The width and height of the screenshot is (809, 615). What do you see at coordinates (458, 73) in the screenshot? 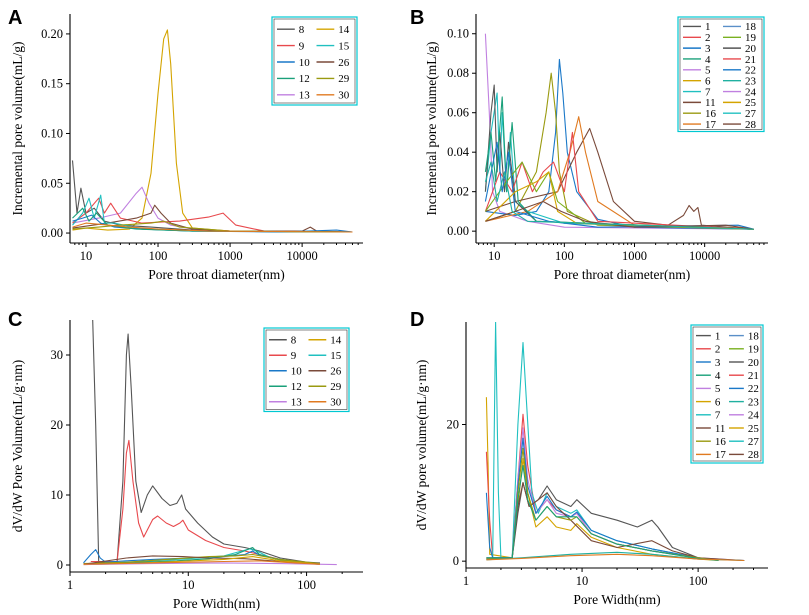
I see `y-tick-label: 0.08` at bounding box center [458, 73].